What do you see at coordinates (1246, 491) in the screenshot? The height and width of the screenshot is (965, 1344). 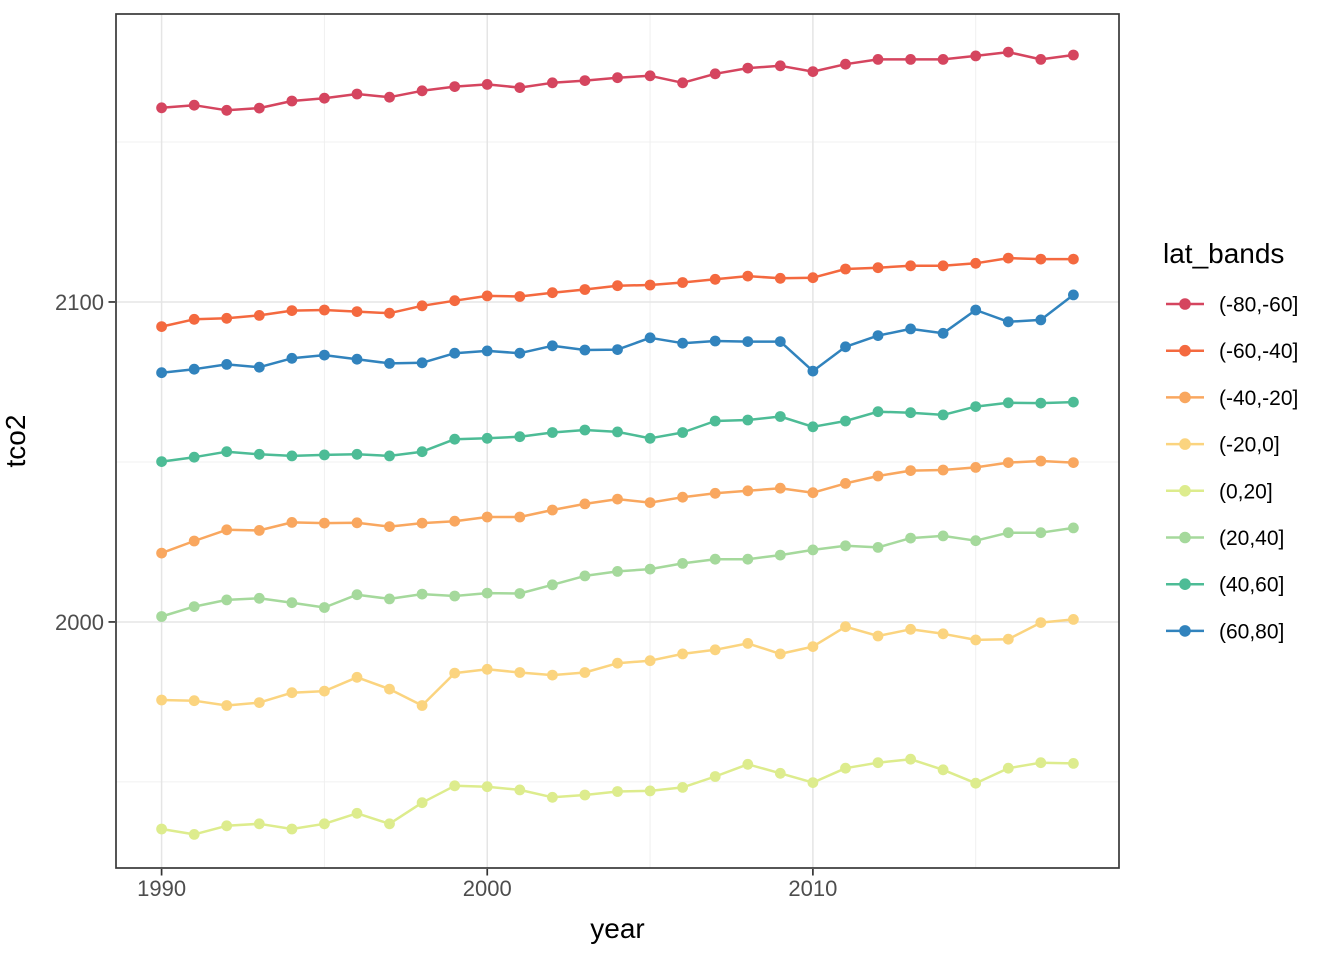 I see `legend-label-4: (0,20]` at bounding box center [1246, 491].